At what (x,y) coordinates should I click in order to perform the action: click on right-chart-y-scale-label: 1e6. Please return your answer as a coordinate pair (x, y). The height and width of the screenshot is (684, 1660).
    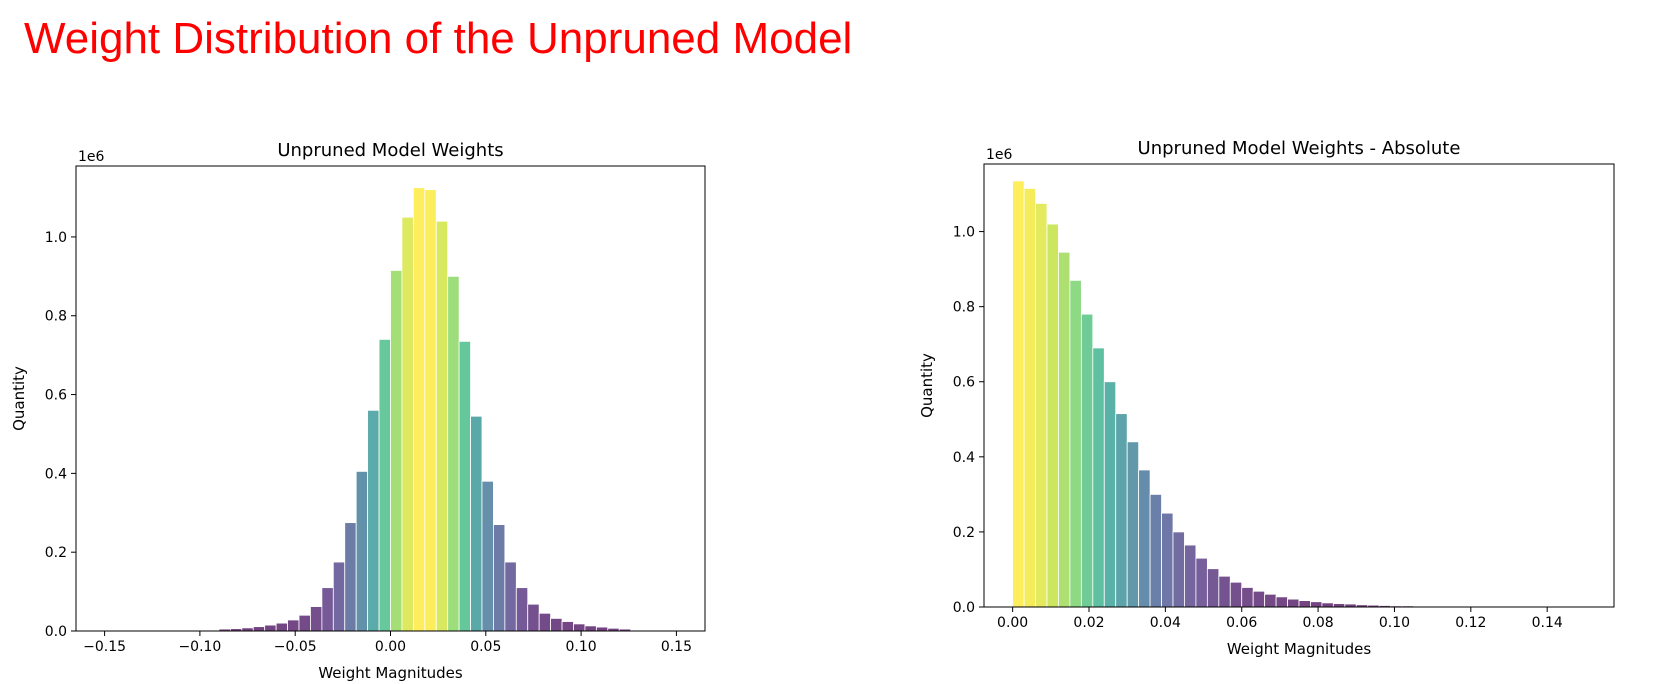
    Looking at the image, I should click on (999, 155).